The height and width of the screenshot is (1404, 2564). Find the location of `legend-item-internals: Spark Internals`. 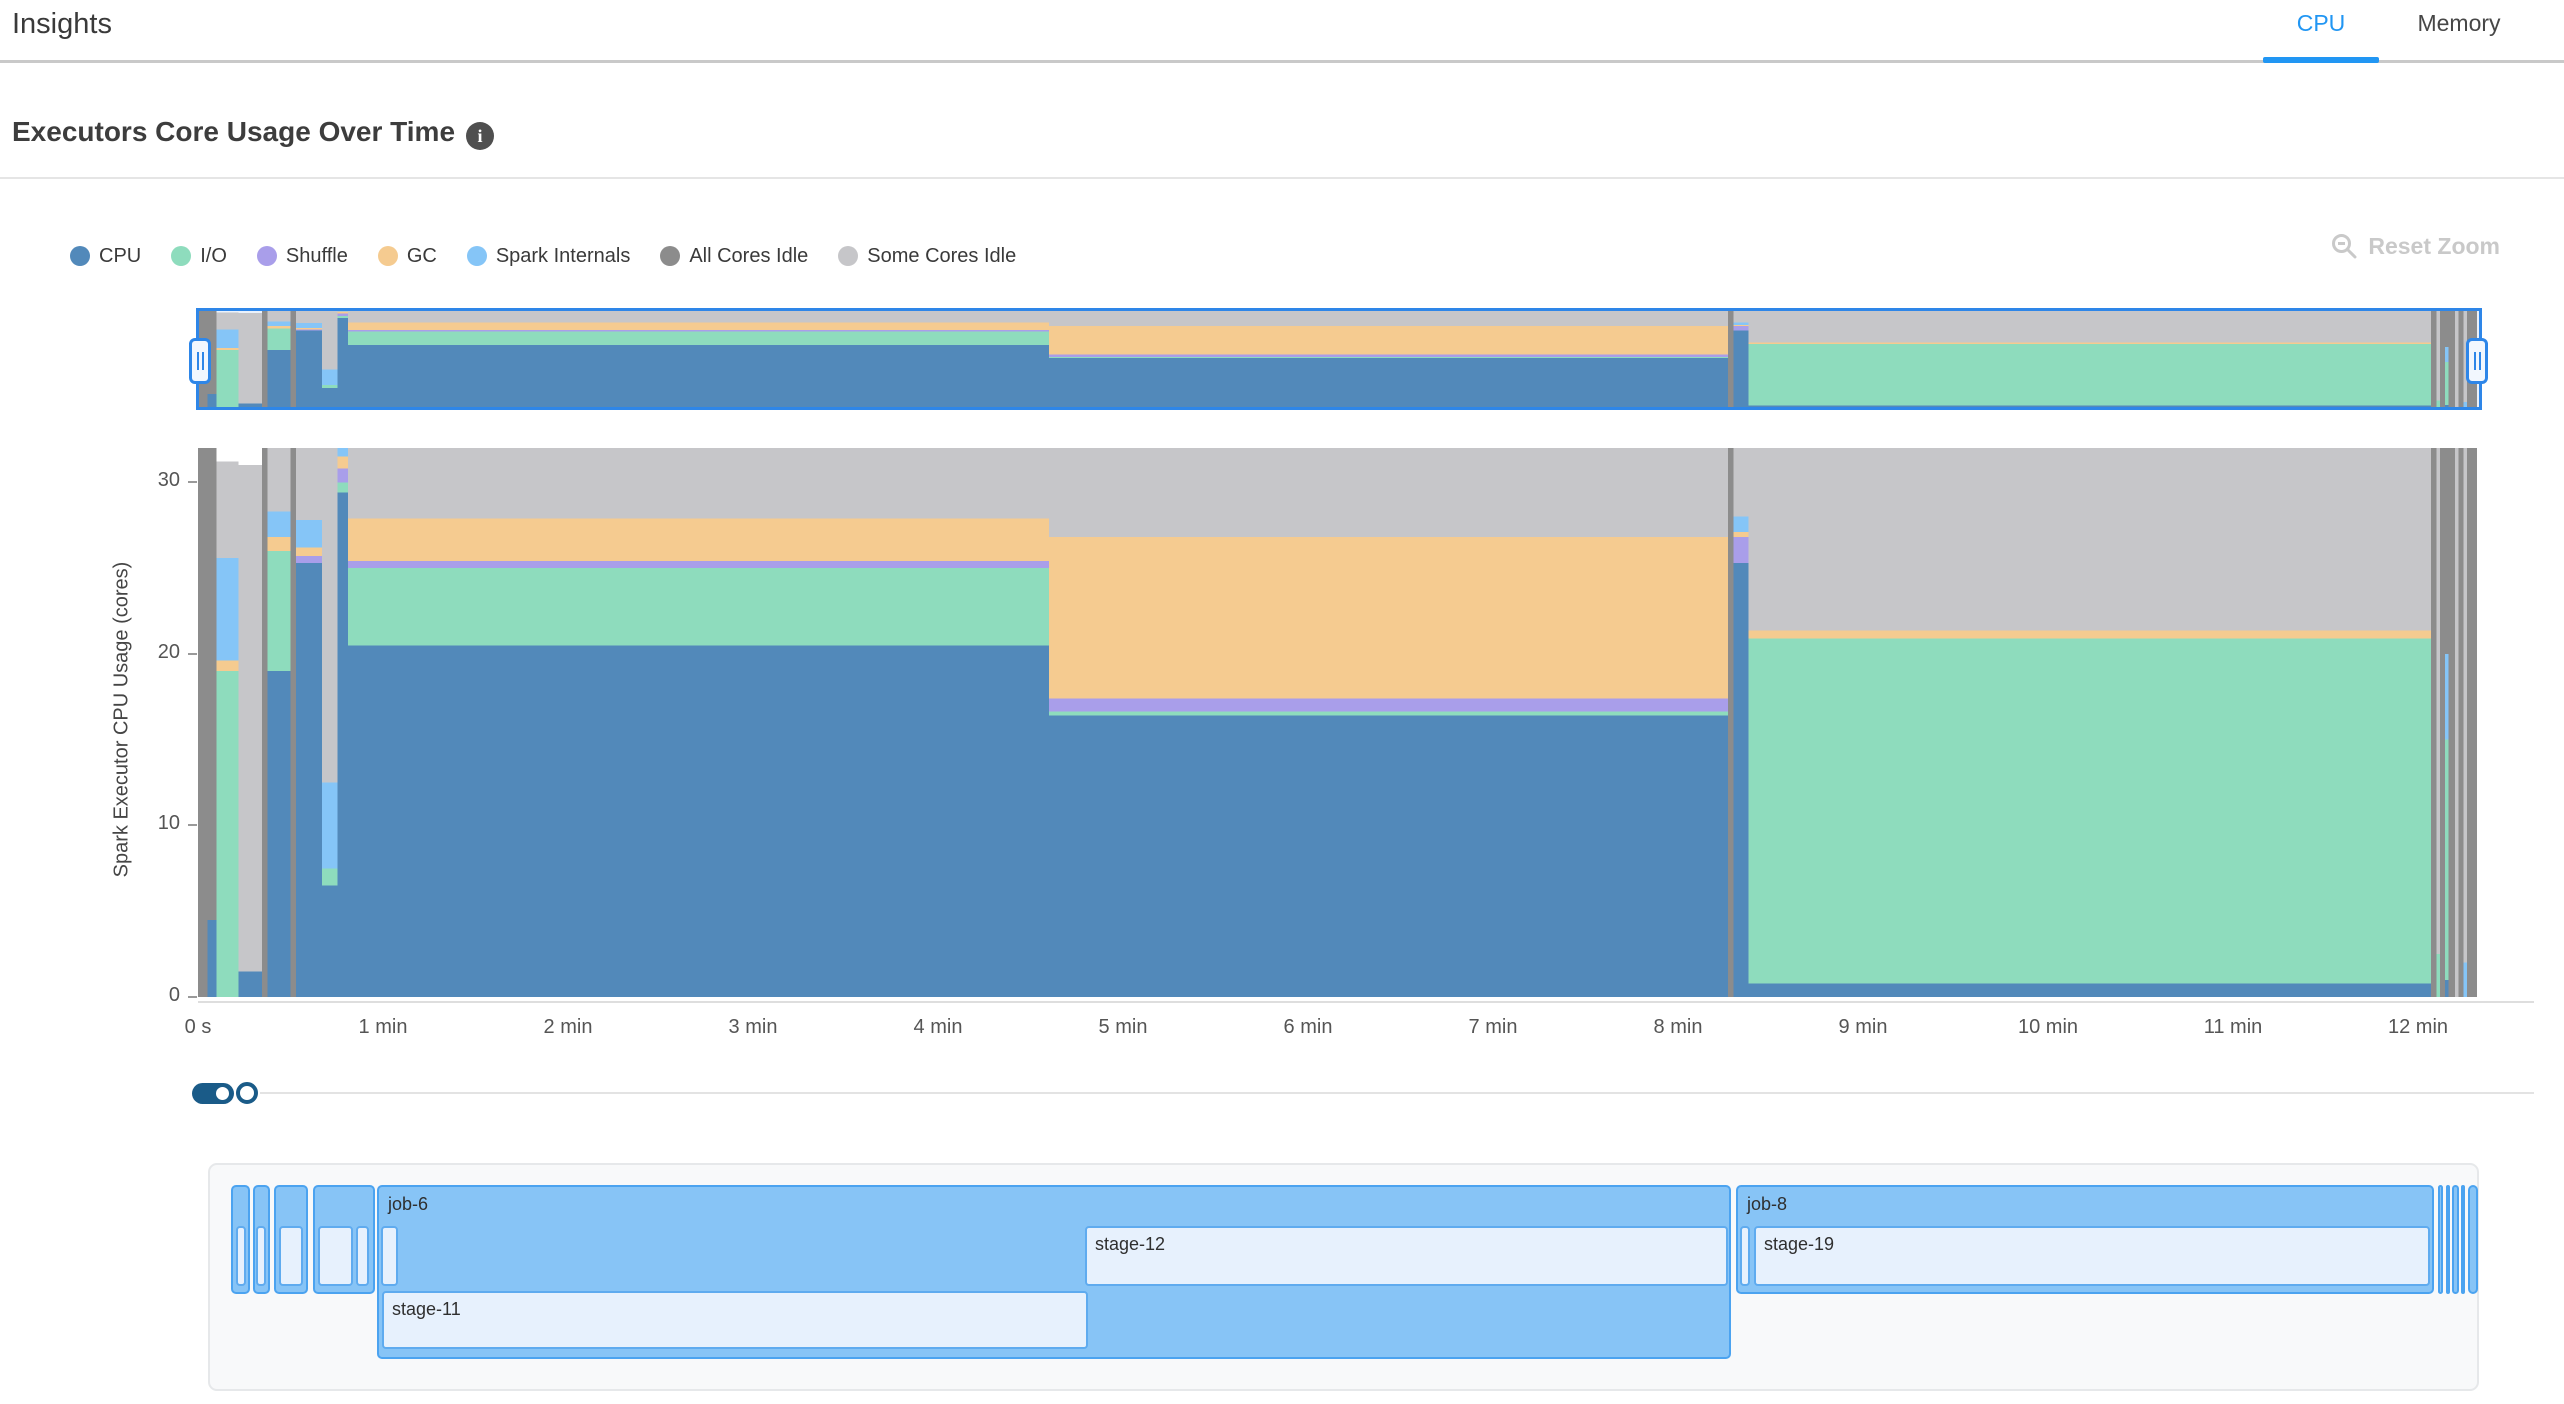

legend-item-internals: Spark Internals is located at coordinates (548, 256).